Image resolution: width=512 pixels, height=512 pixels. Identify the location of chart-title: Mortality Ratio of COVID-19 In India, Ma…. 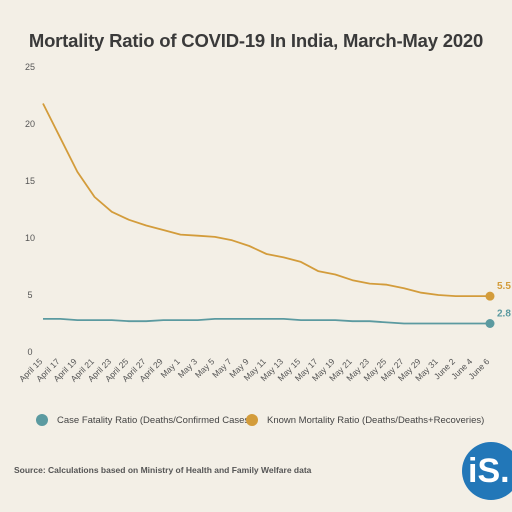
(256, 40).